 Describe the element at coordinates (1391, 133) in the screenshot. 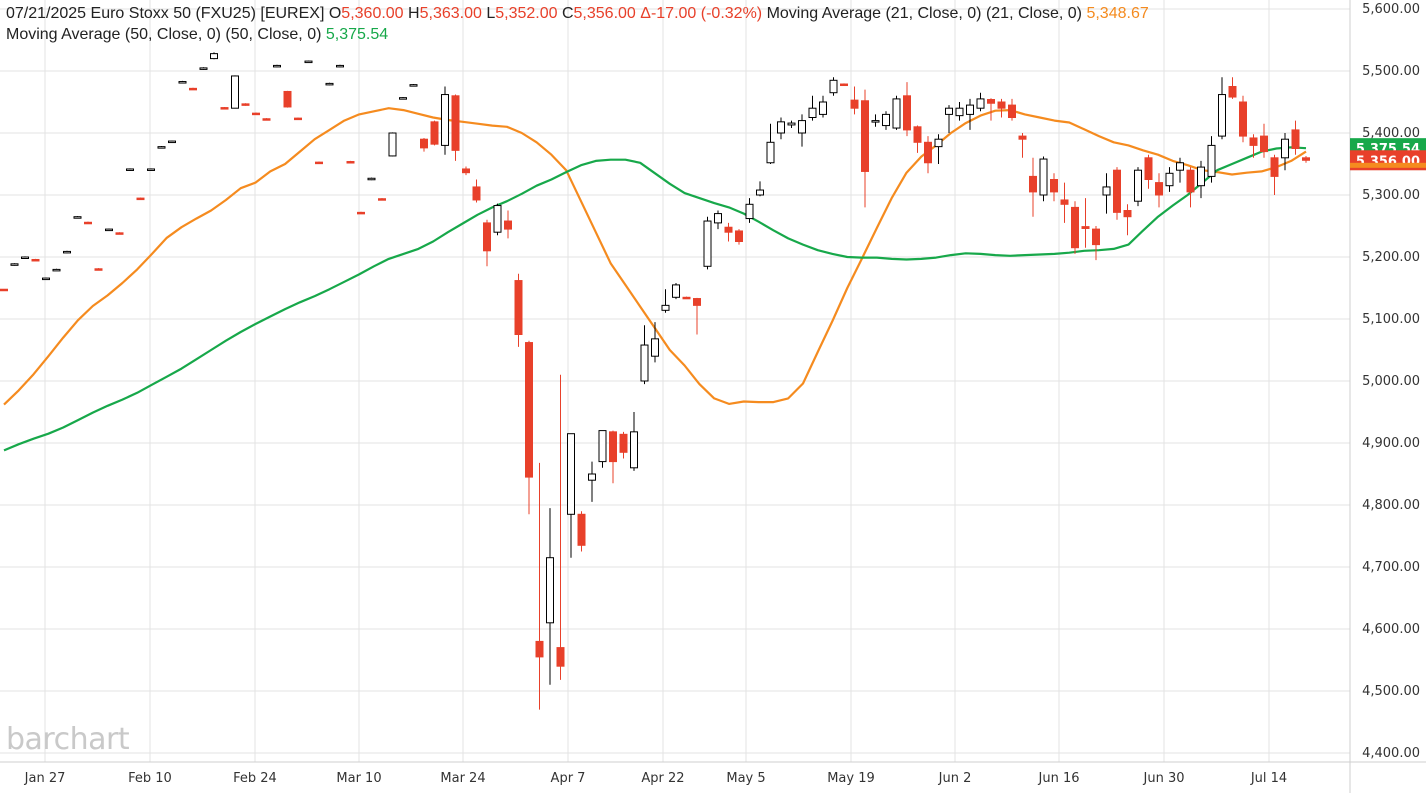

I see `y-tick-label: 5,400.00` at that location.